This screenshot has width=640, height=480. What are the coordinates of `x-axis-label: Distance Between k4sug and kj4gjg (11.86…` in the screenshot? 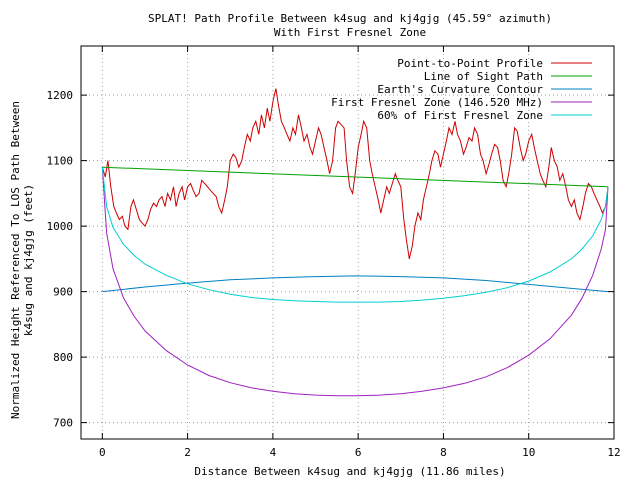 It's located at (349, 471).